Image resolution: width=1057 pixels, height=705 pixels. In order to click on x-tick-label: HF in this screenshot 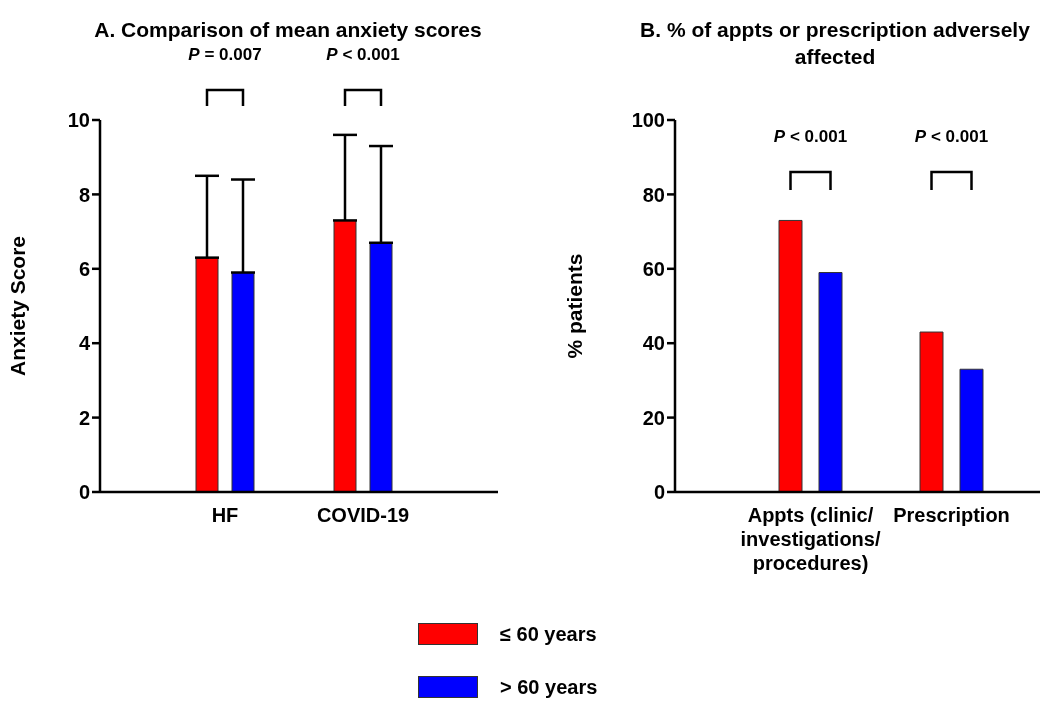, I will do `click(225, 515)`.